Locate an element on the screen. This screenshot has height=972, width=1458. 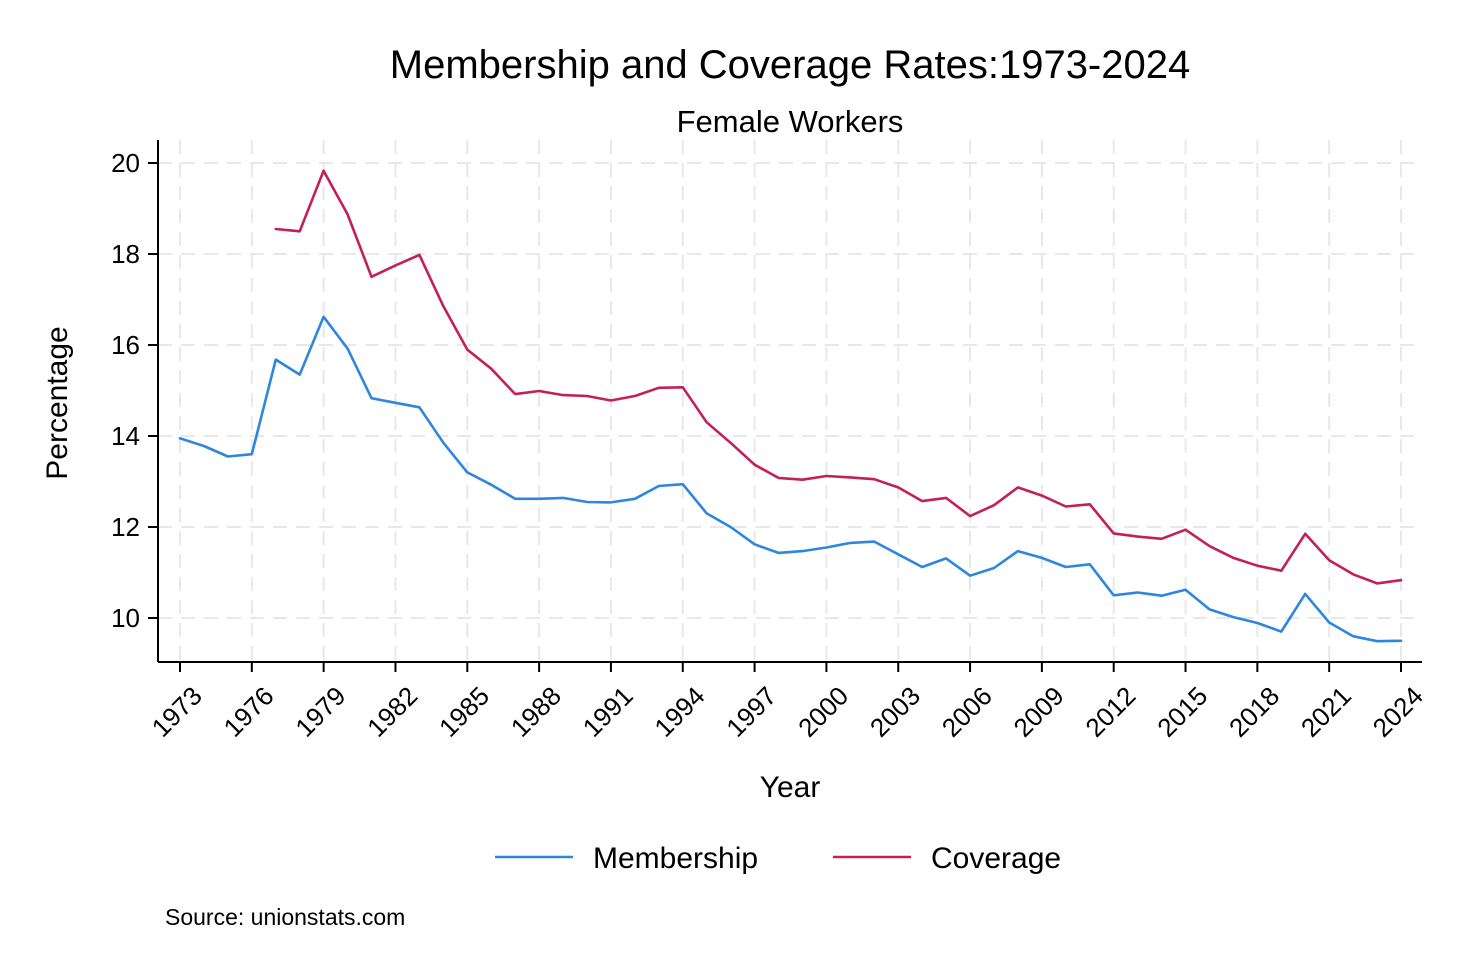
x-tick-label: 1994 is located at coordinates (679, 712).